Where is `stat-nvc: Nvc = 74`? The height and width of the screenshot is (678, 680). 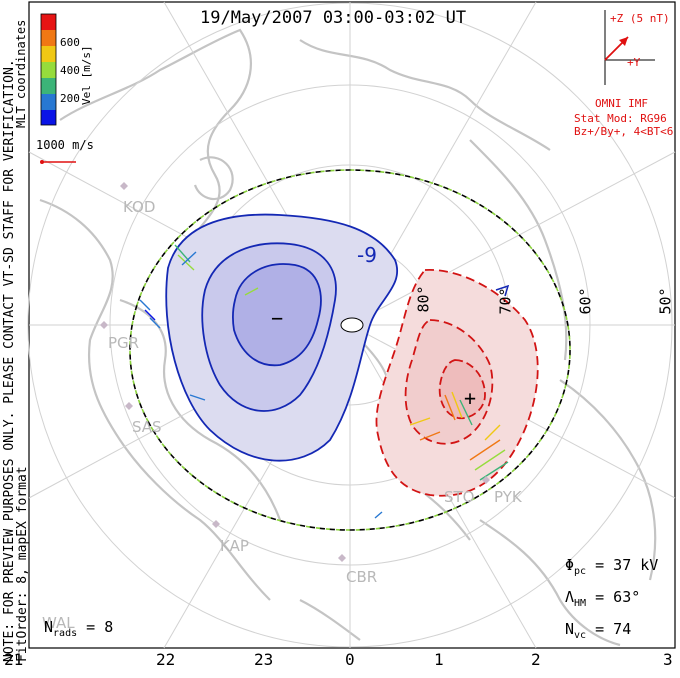
stat-nvc: Nvc = 74 is located at coordinates (598, 630).